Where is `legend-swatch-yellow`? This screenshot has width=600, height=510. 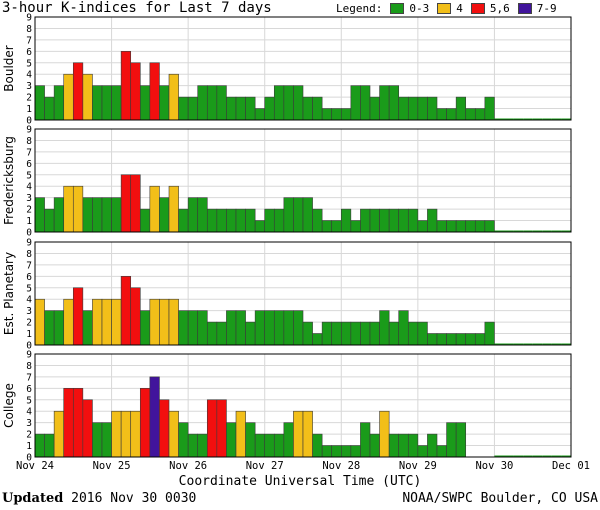 legend-swatch-yellow is located at coordinates (444, 8).